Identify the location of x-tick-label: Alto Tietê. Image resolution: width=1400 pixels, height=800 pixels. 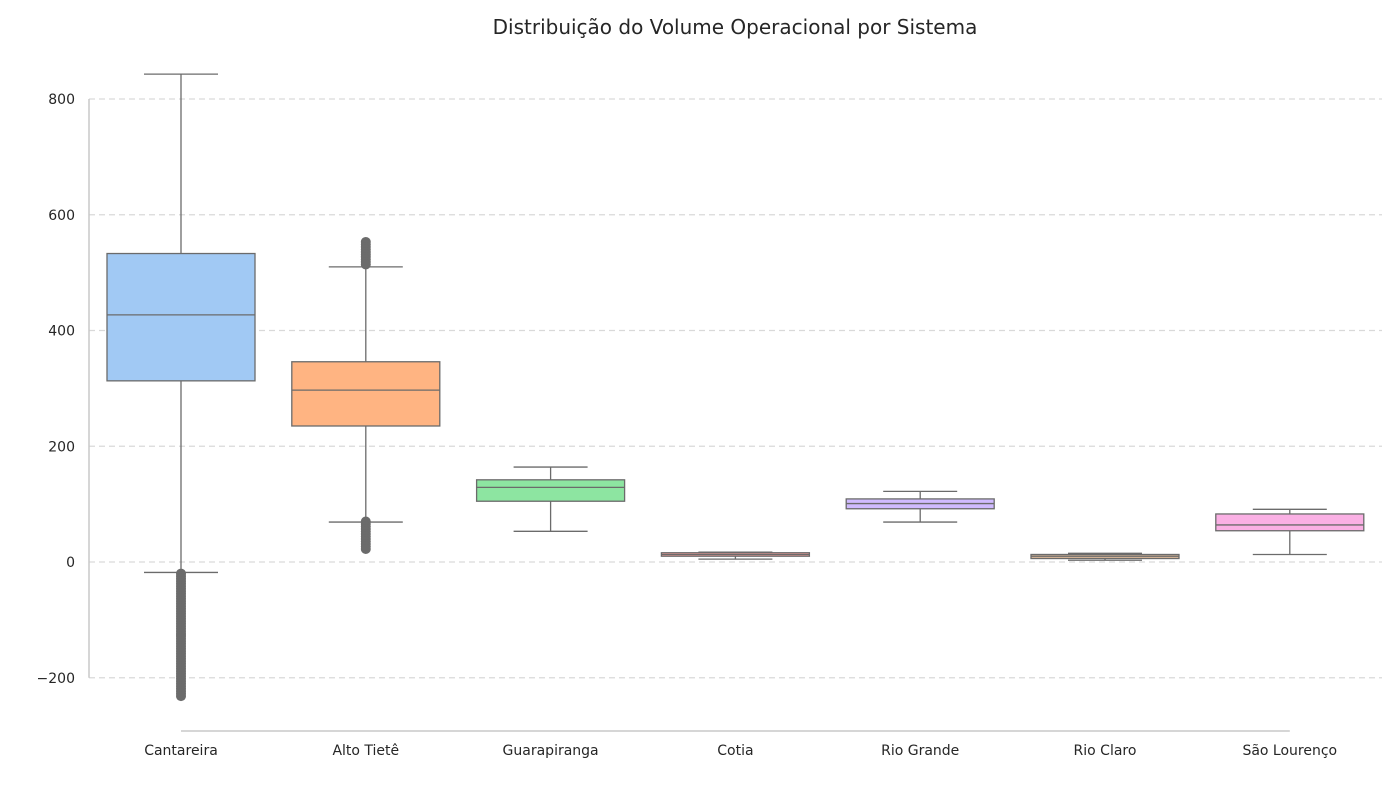
(365, 751).